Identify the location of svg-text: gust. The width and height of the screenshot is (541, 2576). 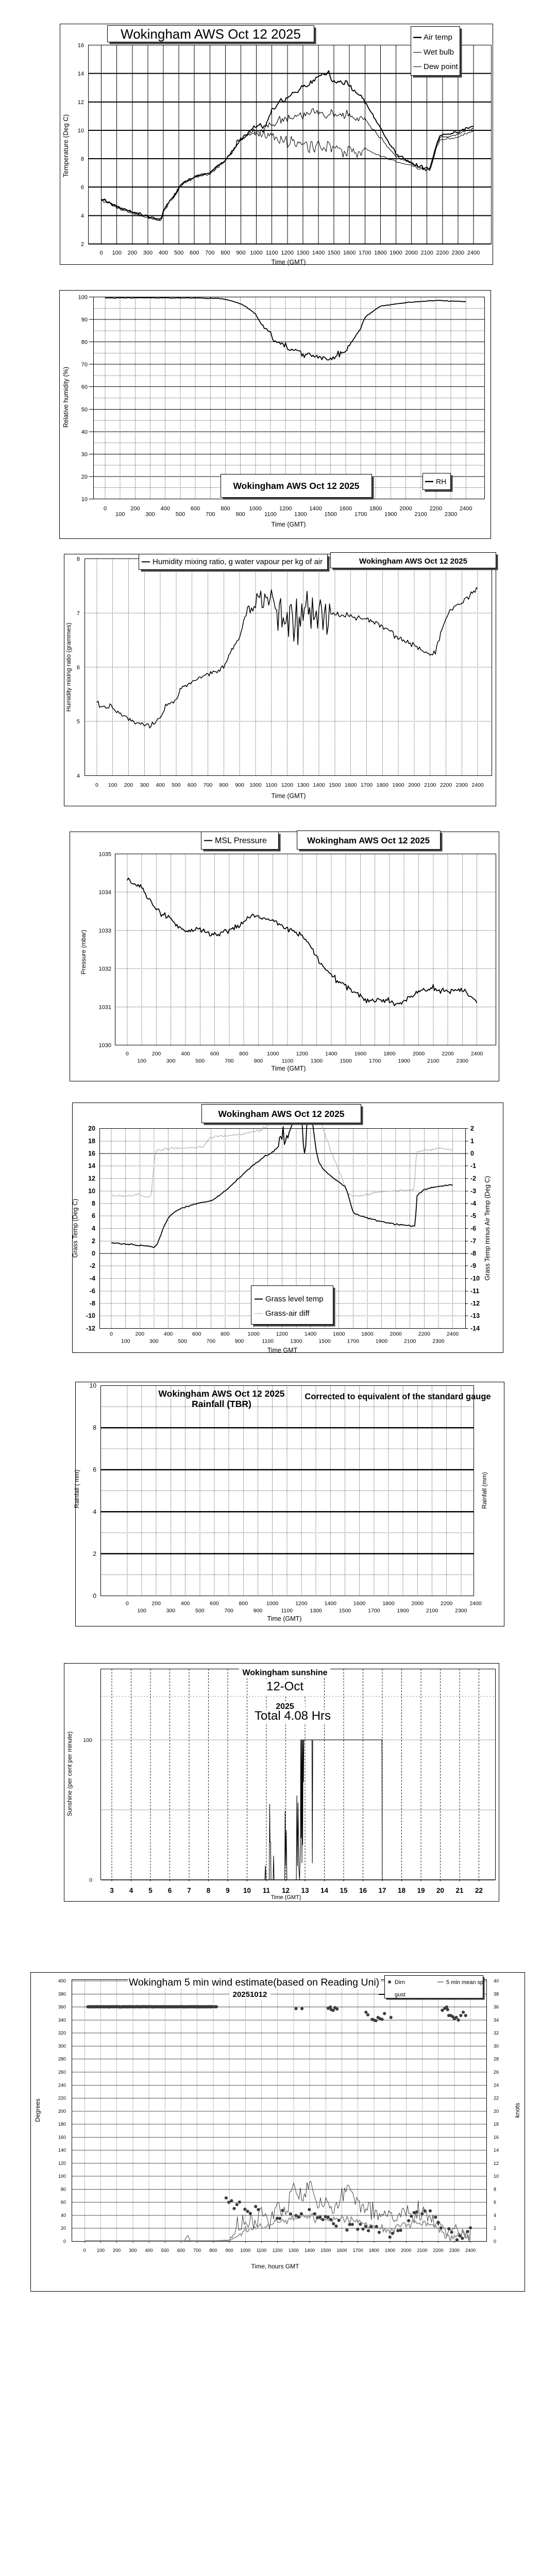
(400, 1995).